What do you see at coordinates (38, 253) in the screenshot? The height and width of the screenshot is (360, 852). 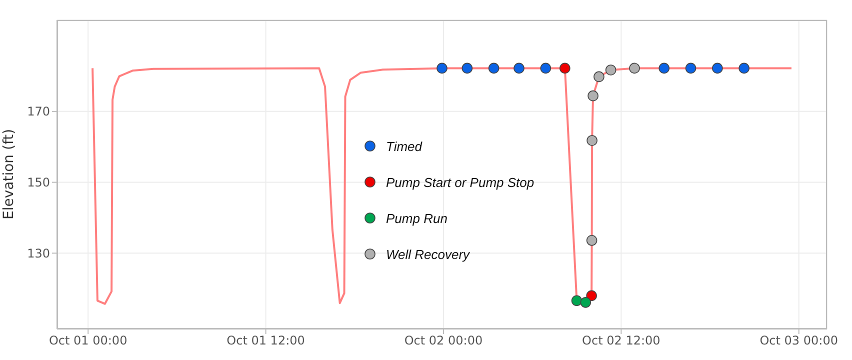 I see `y-tick-label: 130` at bounding box center [38, 253].